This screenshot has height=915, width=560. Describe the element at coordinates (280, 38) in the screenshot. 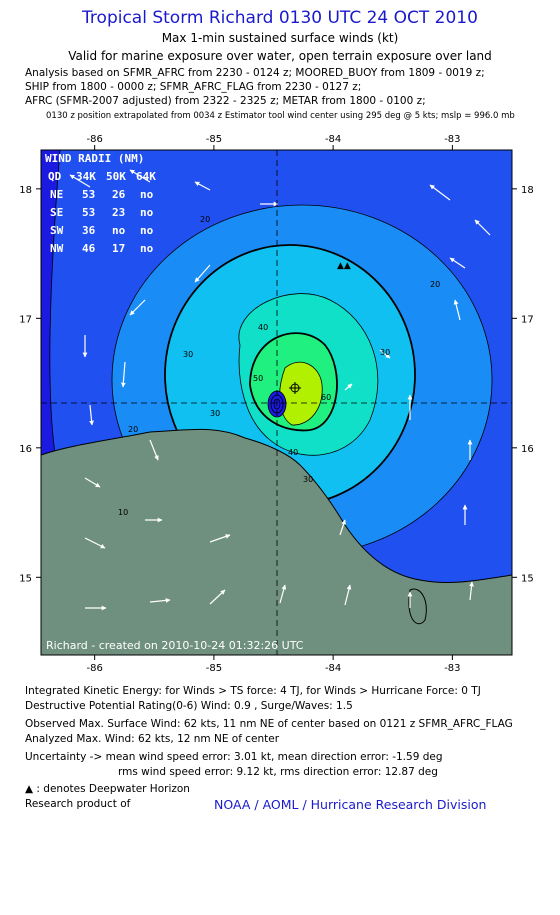

I see `chart-subtitle: Max 1-min sustained surface winds (kt)` at that location.